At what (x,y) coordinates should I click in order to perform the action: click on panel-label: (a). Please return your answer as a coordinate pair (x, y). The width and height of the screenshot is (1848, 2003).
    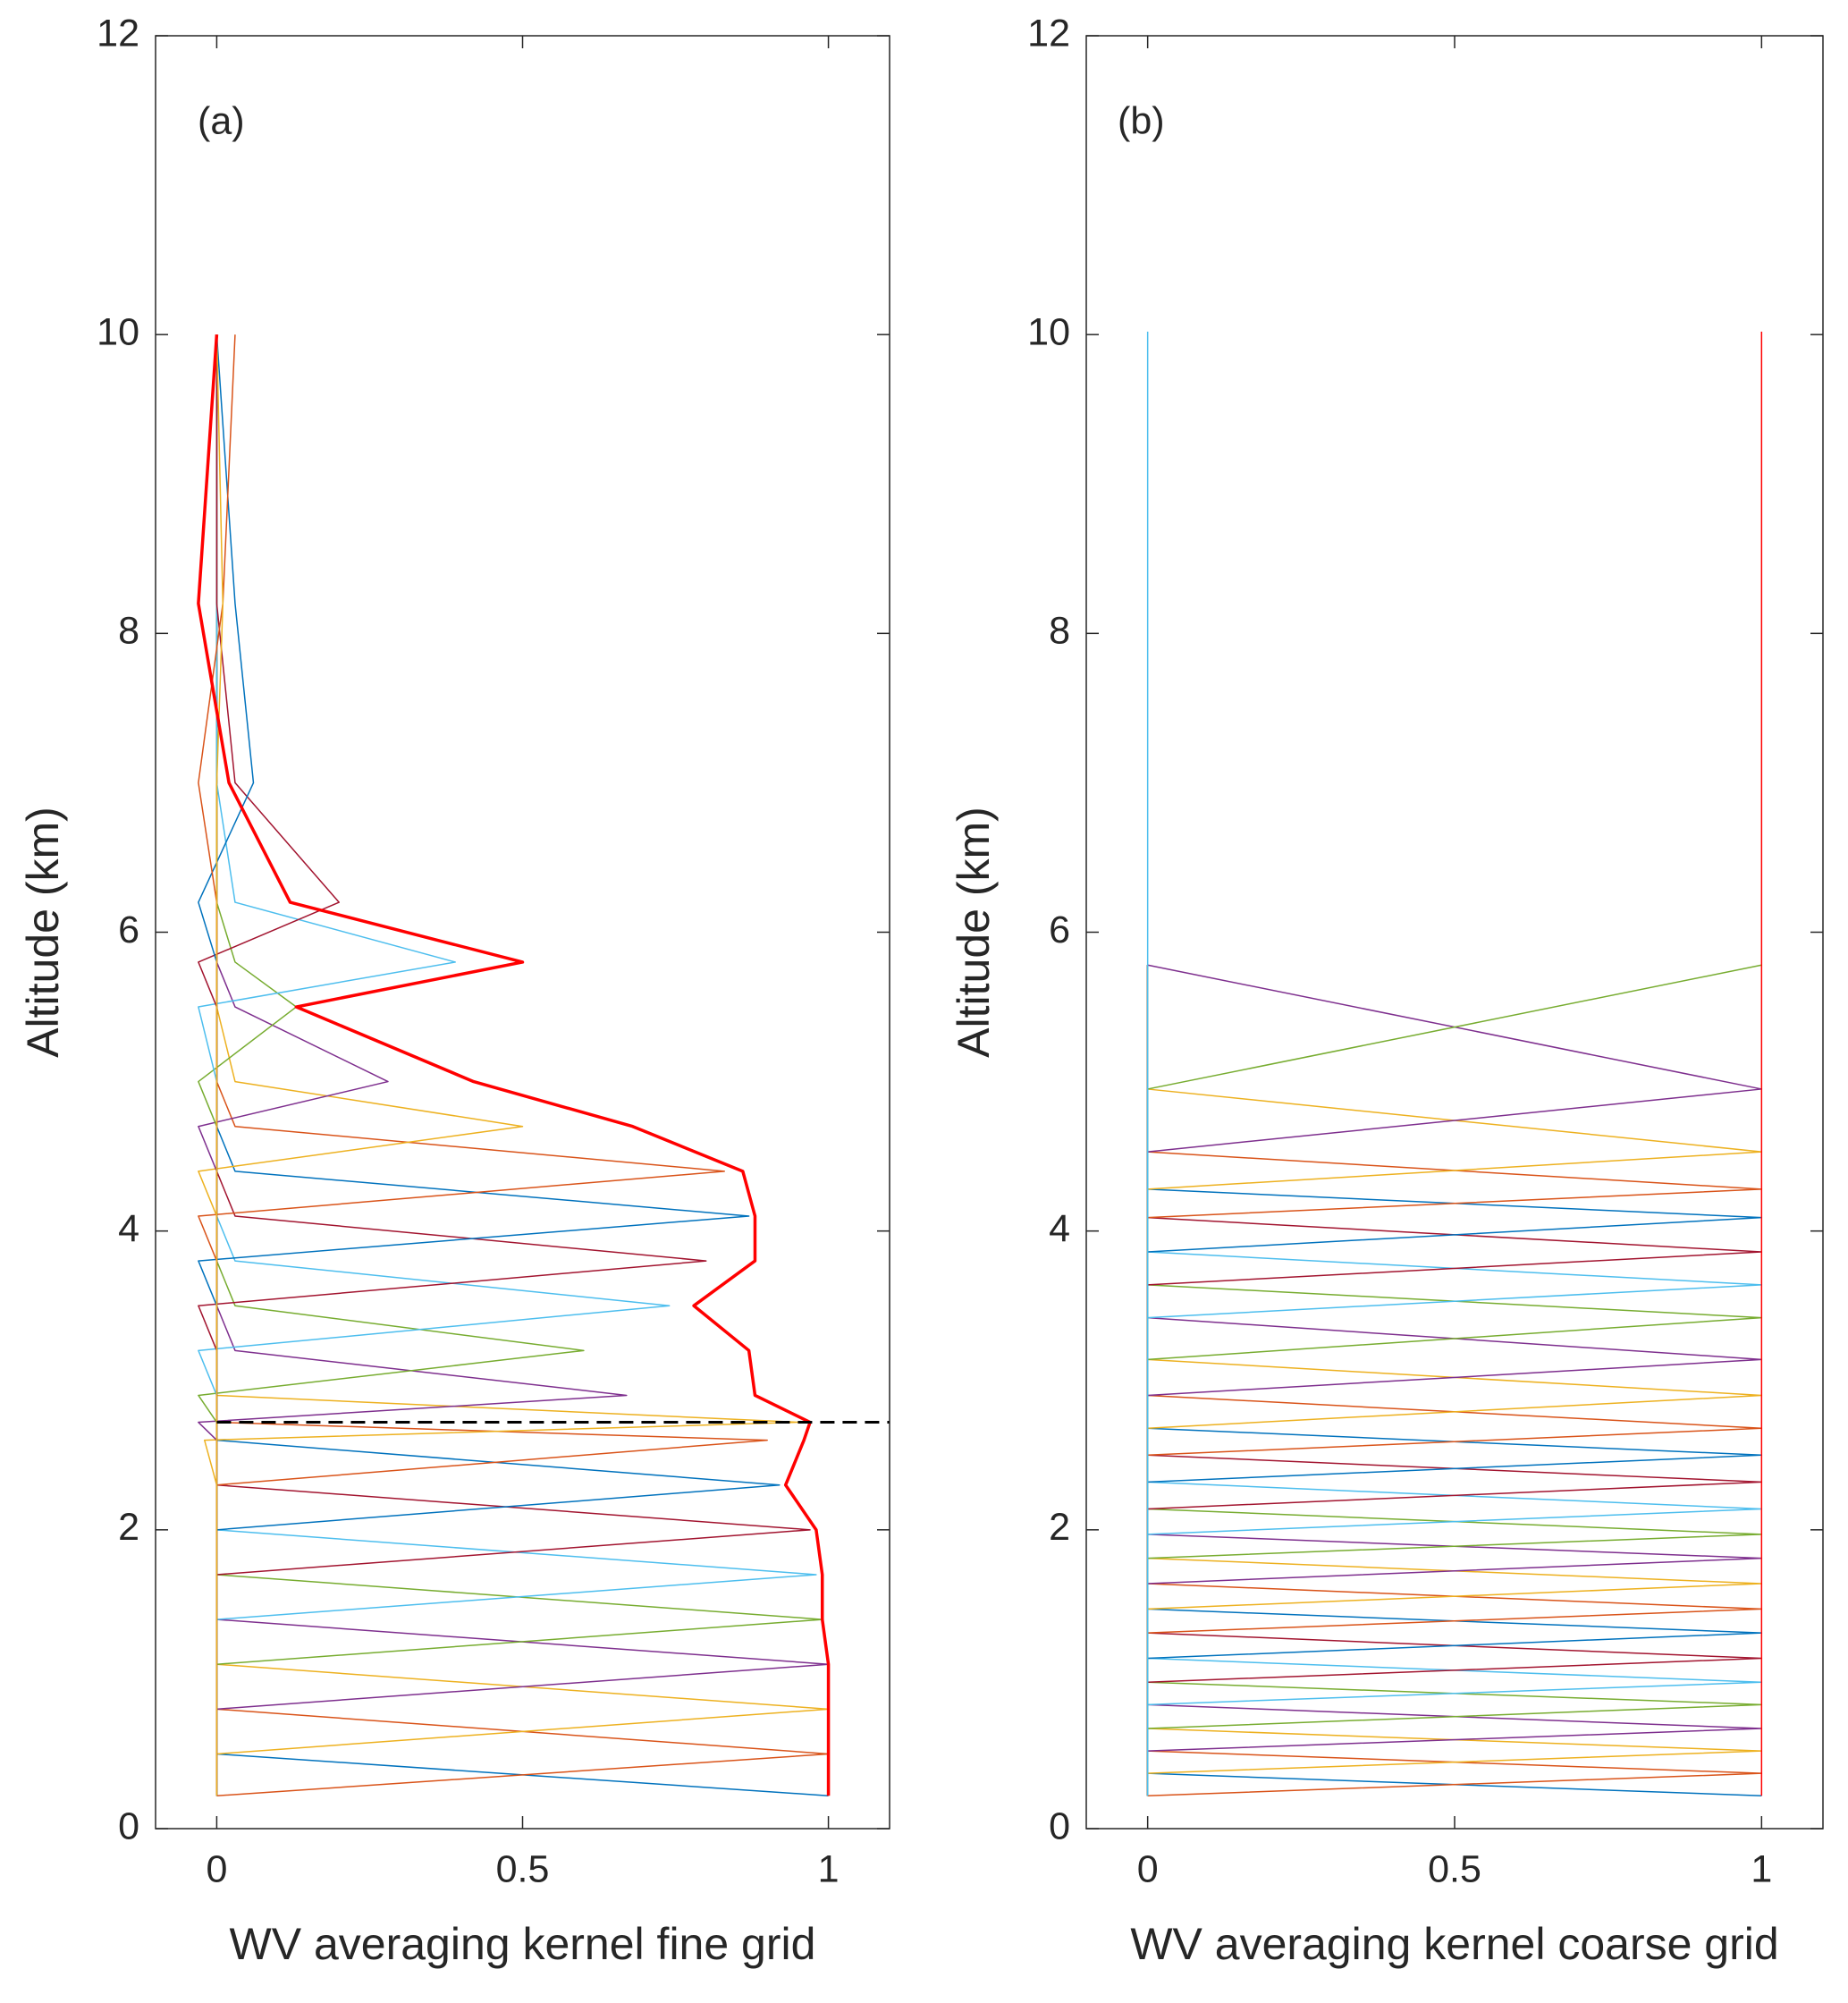
    Looking at the image, I should click on (221, 121).